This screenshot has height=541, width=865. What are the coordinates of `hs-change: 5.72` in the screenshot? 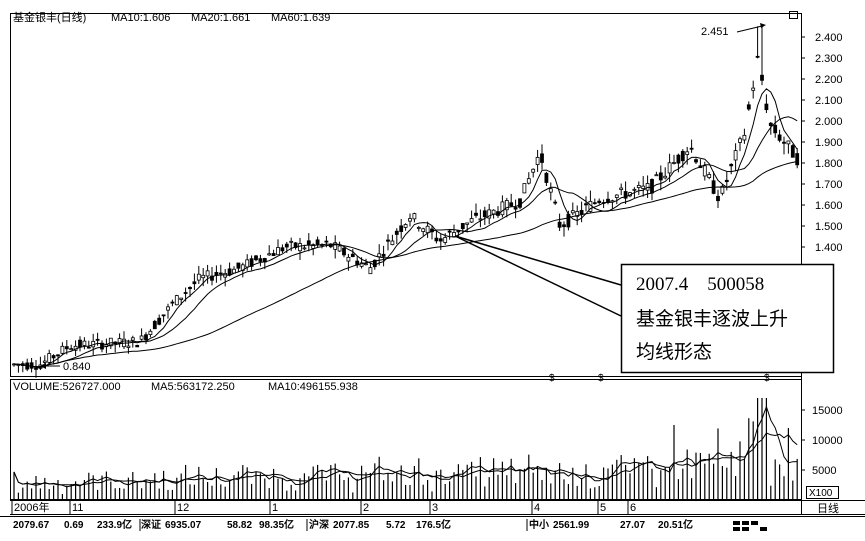 It's located at (396, 525).